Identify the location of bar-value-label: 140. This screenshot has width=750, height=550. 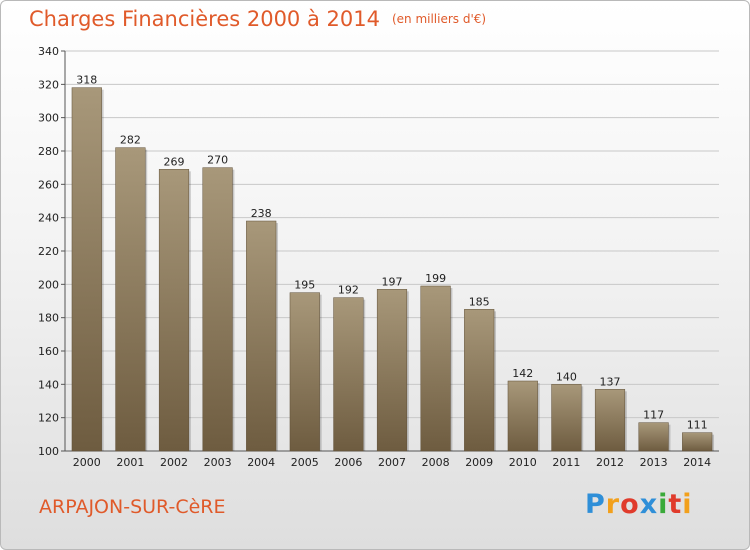
(566, 376).